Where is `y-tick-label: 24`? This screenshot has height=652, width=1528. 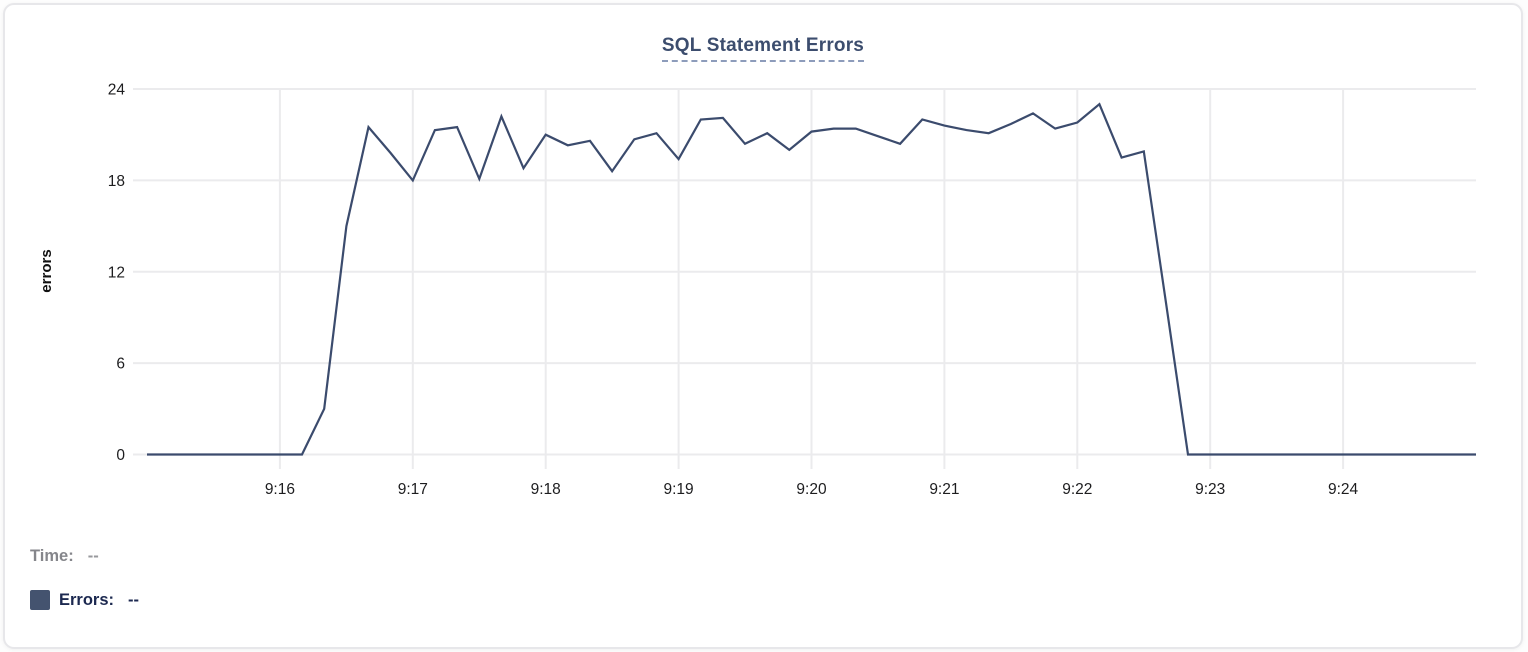
y-tick-label: 24 is located at coordinates (117, 90).